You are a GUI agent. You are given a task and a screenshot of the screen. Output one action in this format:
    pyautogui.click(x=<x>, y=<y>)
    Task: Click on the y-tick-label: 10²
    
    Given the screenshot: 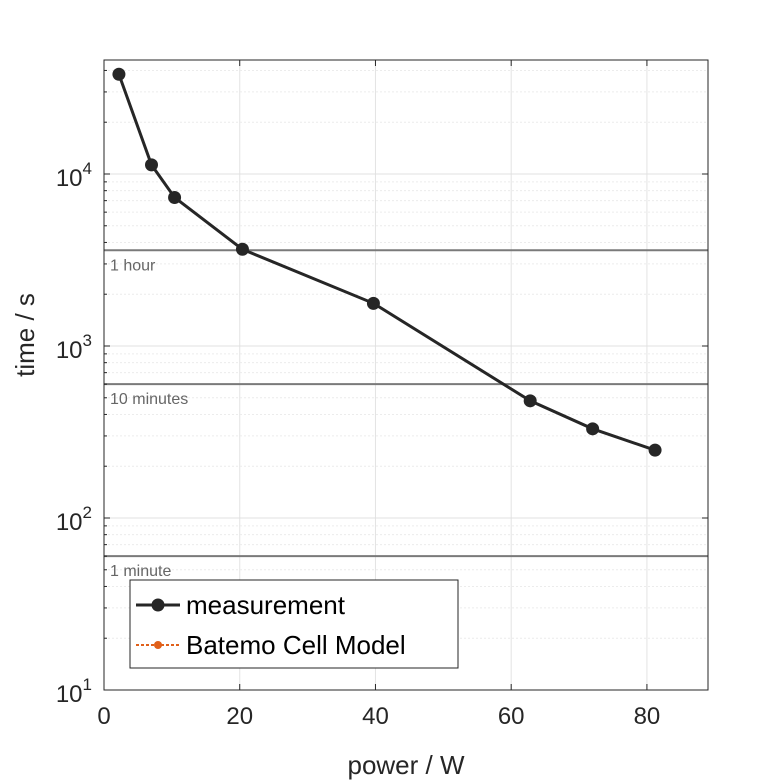 What is the action you would take?
    pyautogui.click(x=74, y=519)
    